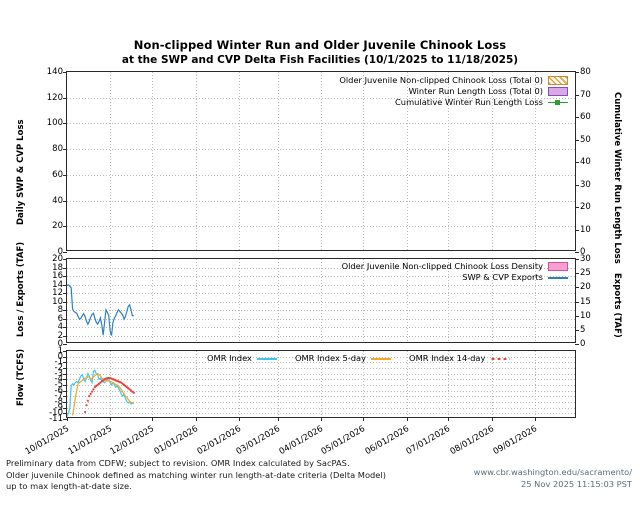  I want to click on footer-note-3: up to max length-at-date size., so click(69, 486).